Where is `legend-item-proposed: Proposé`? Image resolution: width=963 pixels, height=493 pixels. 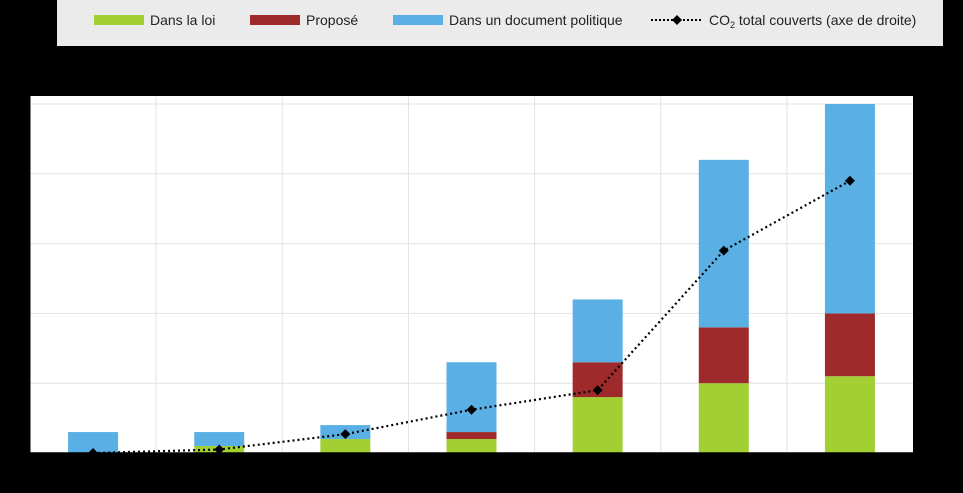
legend-item-proposed: Proposé is located at coordinates (304, 20).